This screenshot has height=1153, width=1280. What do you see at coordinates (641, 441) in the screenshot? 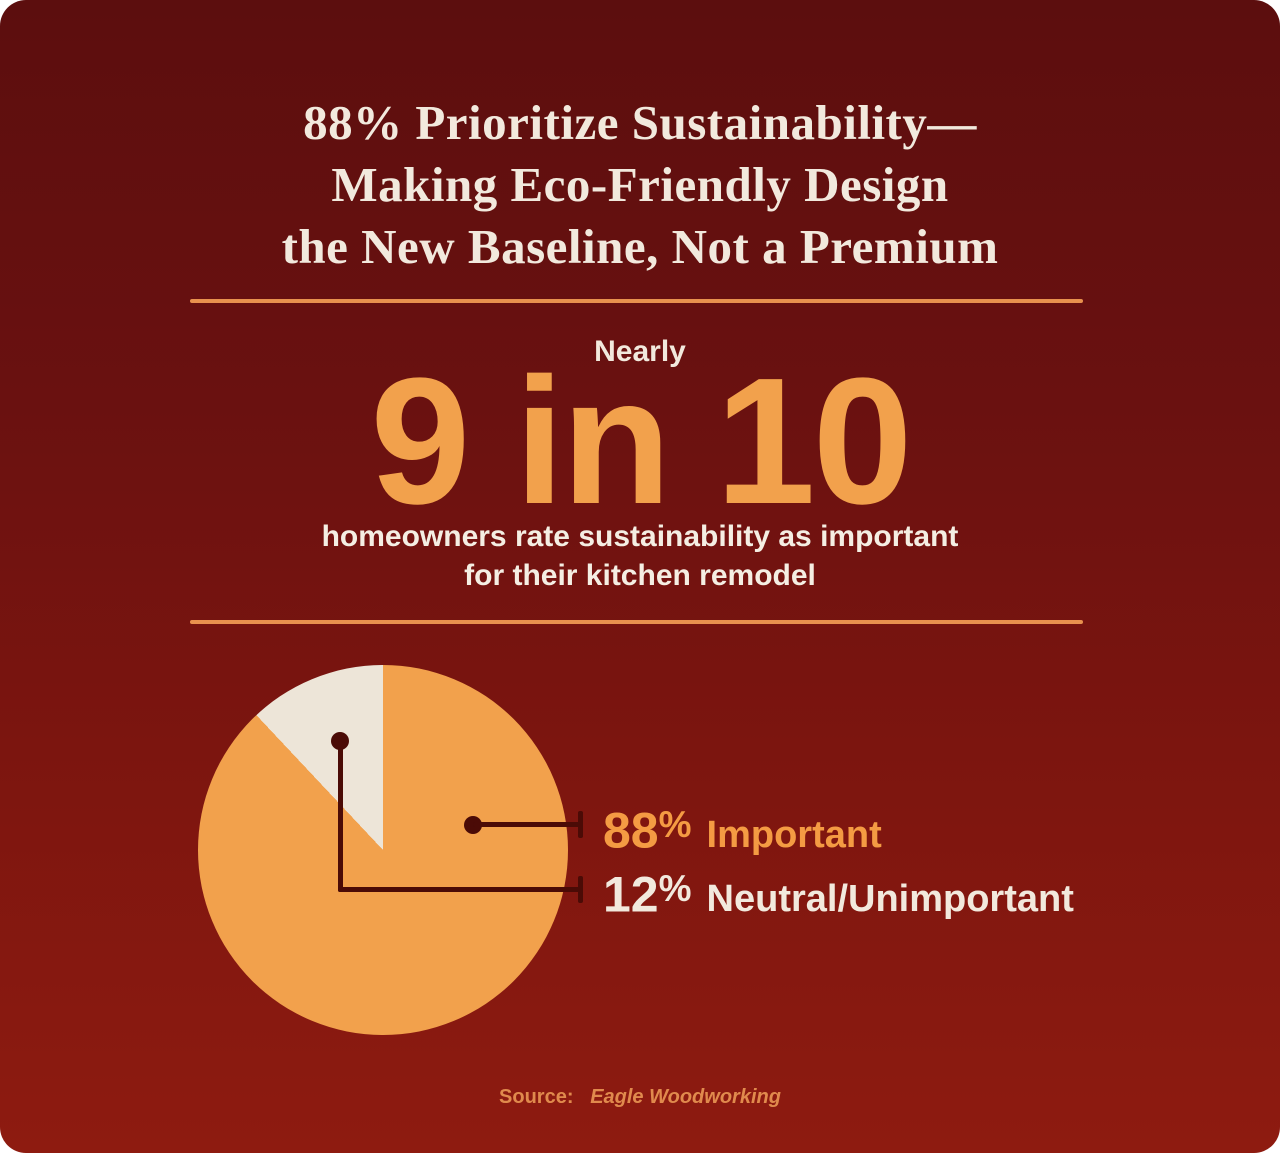
I see `stat-big-number: 9 in 10` at bounding box center [641, 441].